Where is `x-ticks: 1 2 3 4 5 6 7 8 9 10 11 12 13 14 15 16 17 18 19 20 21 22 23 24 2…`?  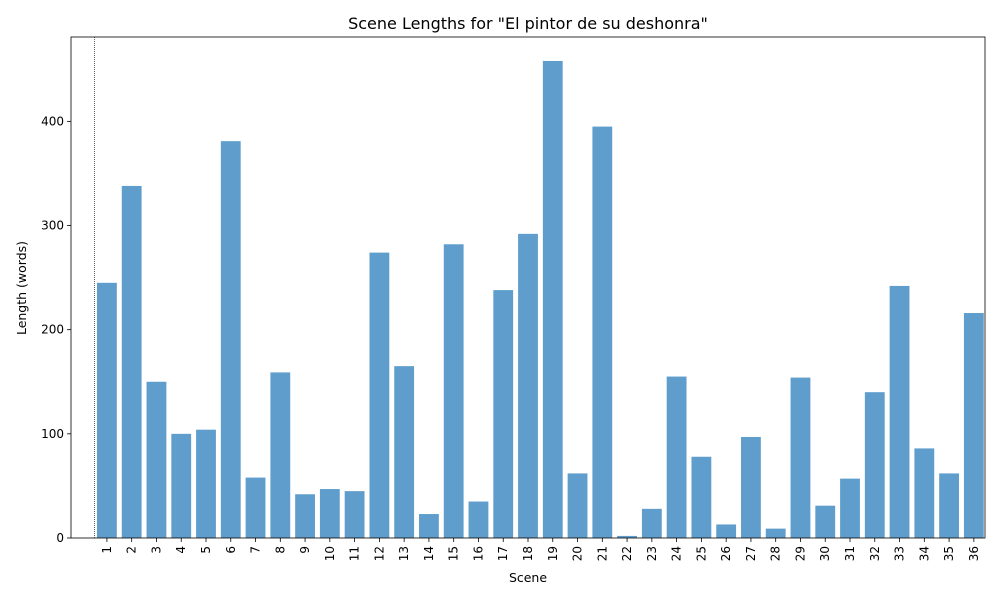
x-ticks: 1 2 3 4 5 6 7 8 9 10 11 12 13 14 15 16 17 18 19 20 21 22 23 24 2… is located at coordinates (540, 549).